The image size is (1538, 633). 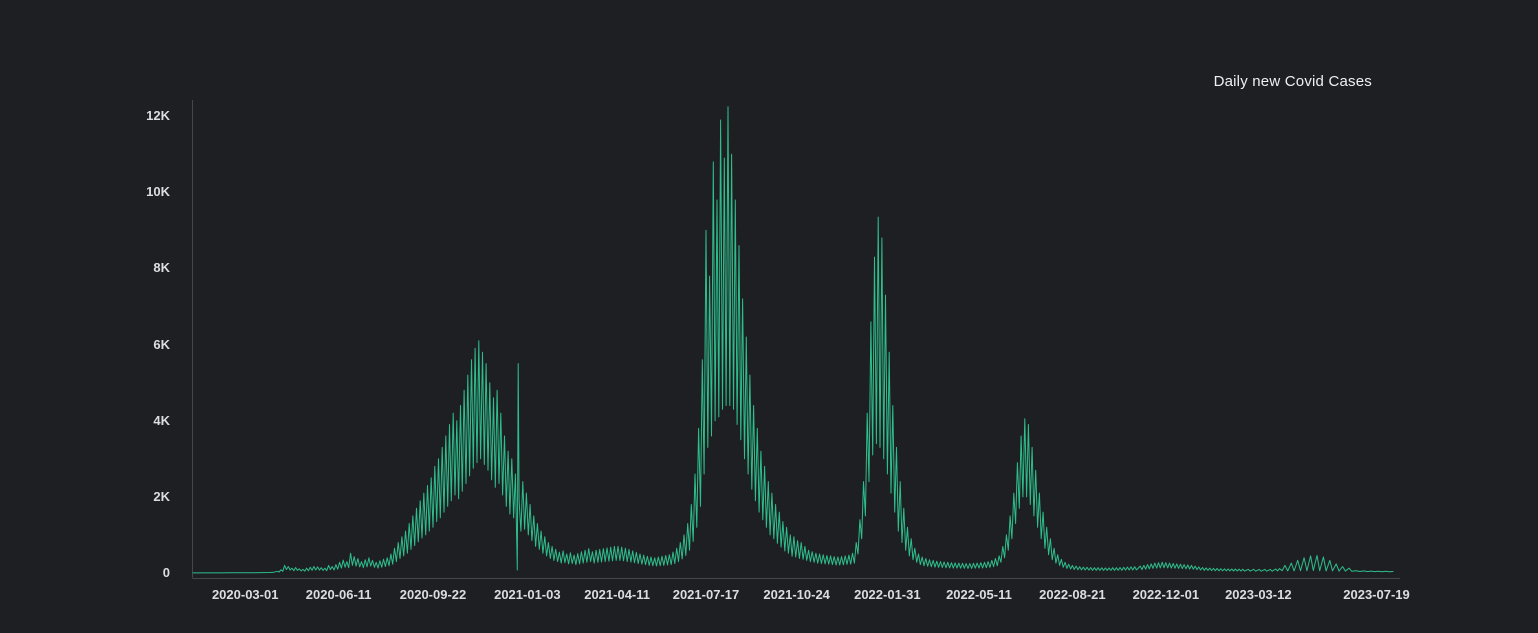 What do you see at coordinates (1292, 81) in the screenshot?
I see `panel-title: Daily new Covid Cases` at bounding box center [1292, 81].